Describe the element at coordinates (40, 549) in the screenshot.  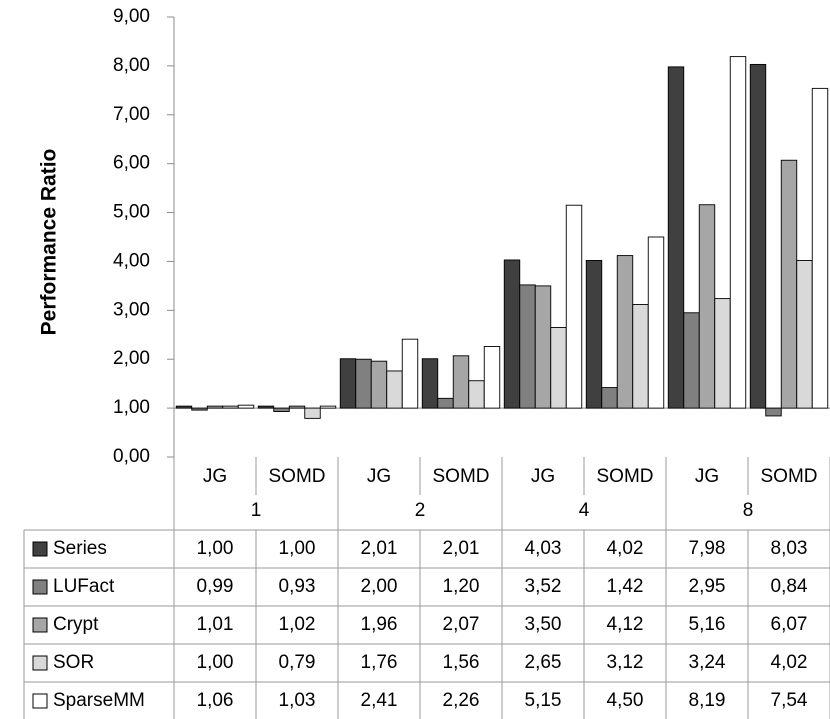
I see `legend-swatch-series` at that location.